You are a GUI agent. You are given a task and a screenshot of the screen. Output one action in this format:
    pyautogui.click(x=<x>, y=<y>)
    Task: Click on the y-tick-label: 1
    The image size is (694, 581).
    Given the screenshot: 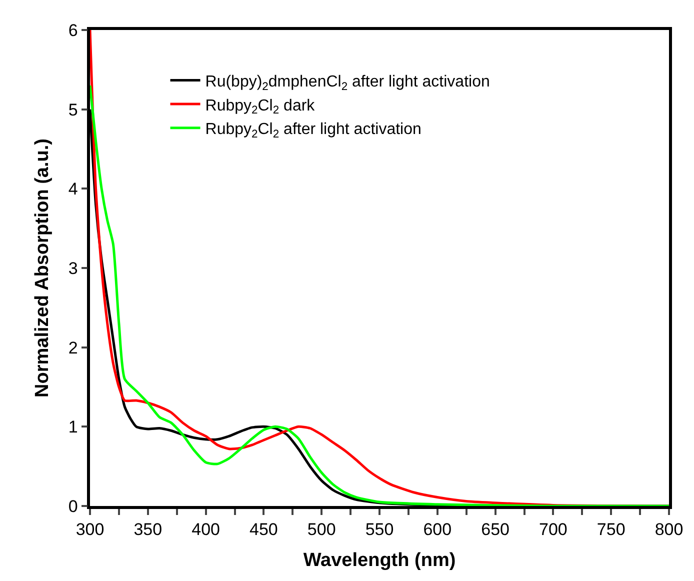 What is the action you would take?
    pyautogui.click(x=73, y=427)
    